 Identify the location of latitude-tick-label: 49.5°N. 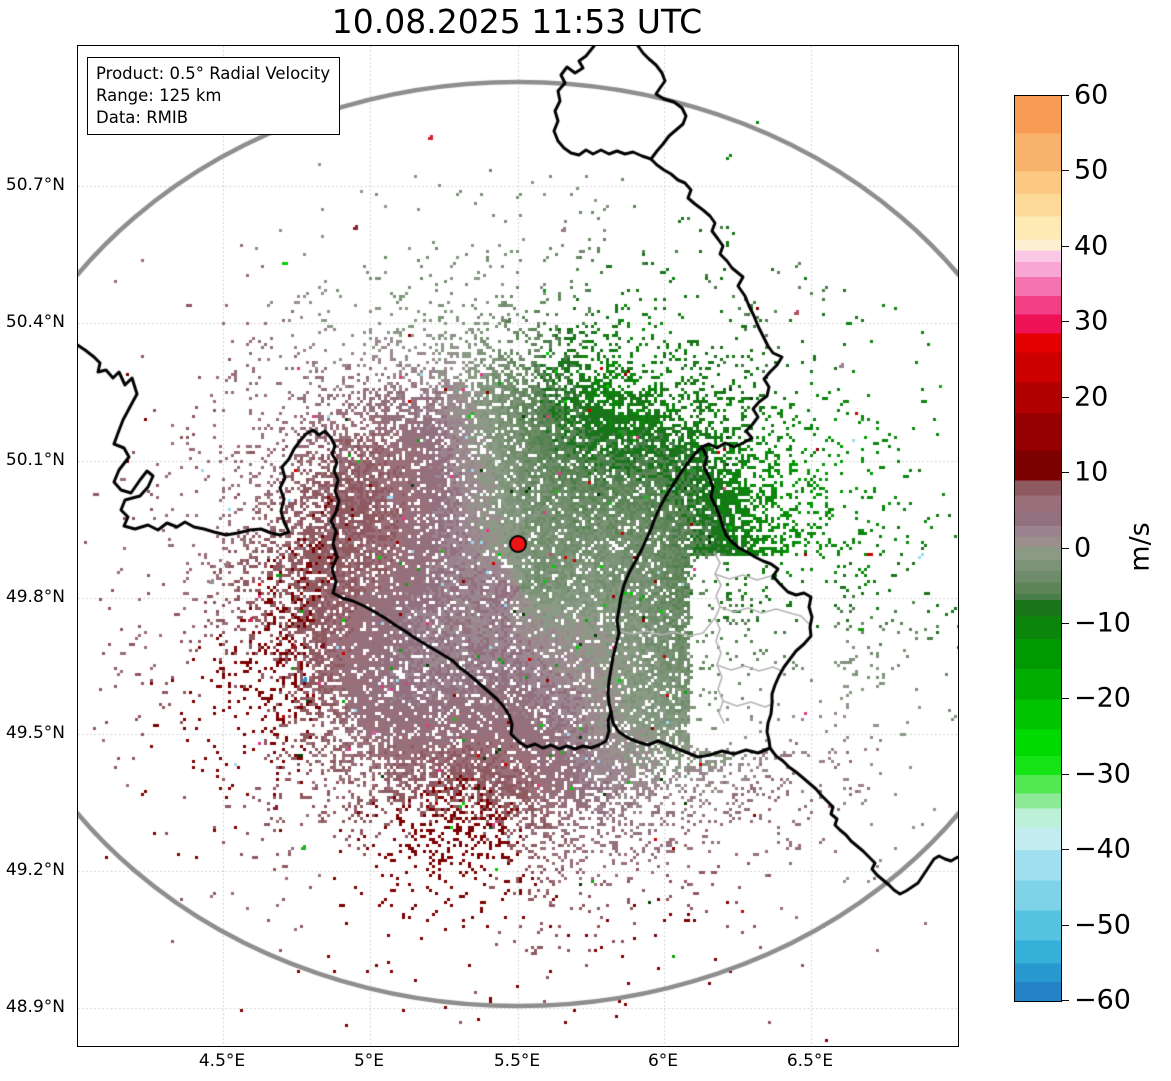
(35, 733).